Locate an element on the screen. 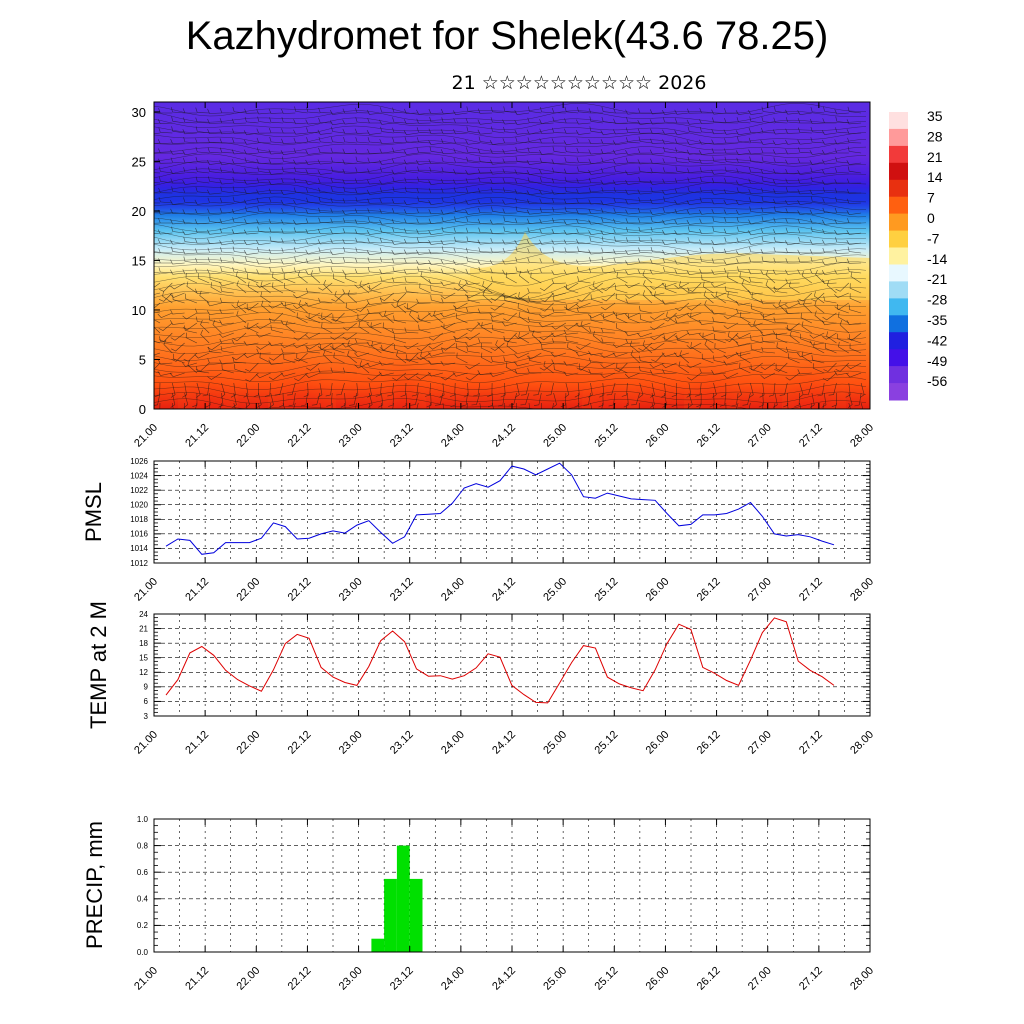  x-tick-label: 24.12 is located at coordinates (504, 436).